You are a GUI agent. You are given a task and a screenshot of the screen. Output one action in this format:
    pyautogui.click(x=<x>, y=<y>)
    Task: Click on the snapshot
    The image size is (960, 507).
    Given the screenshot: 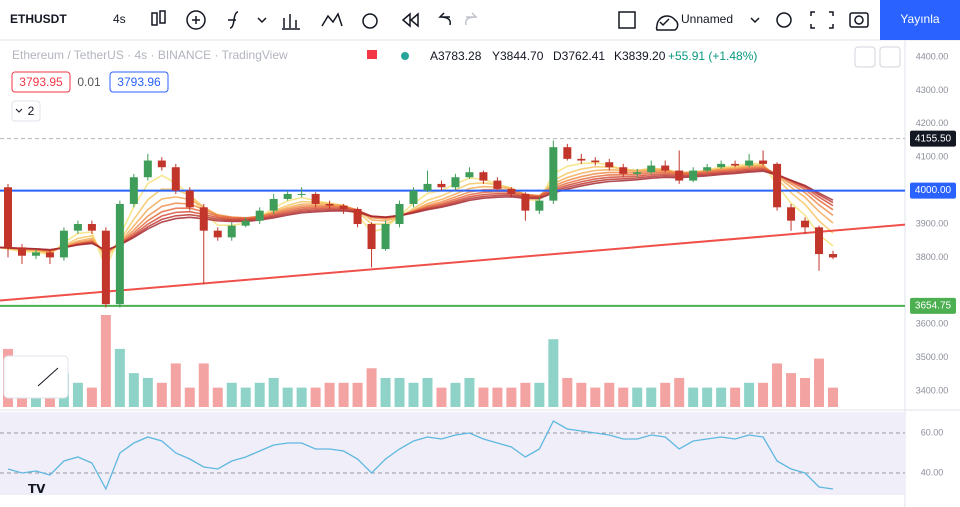 What is the action you would take?
    pyautogui.click(x=859, y=20)
    